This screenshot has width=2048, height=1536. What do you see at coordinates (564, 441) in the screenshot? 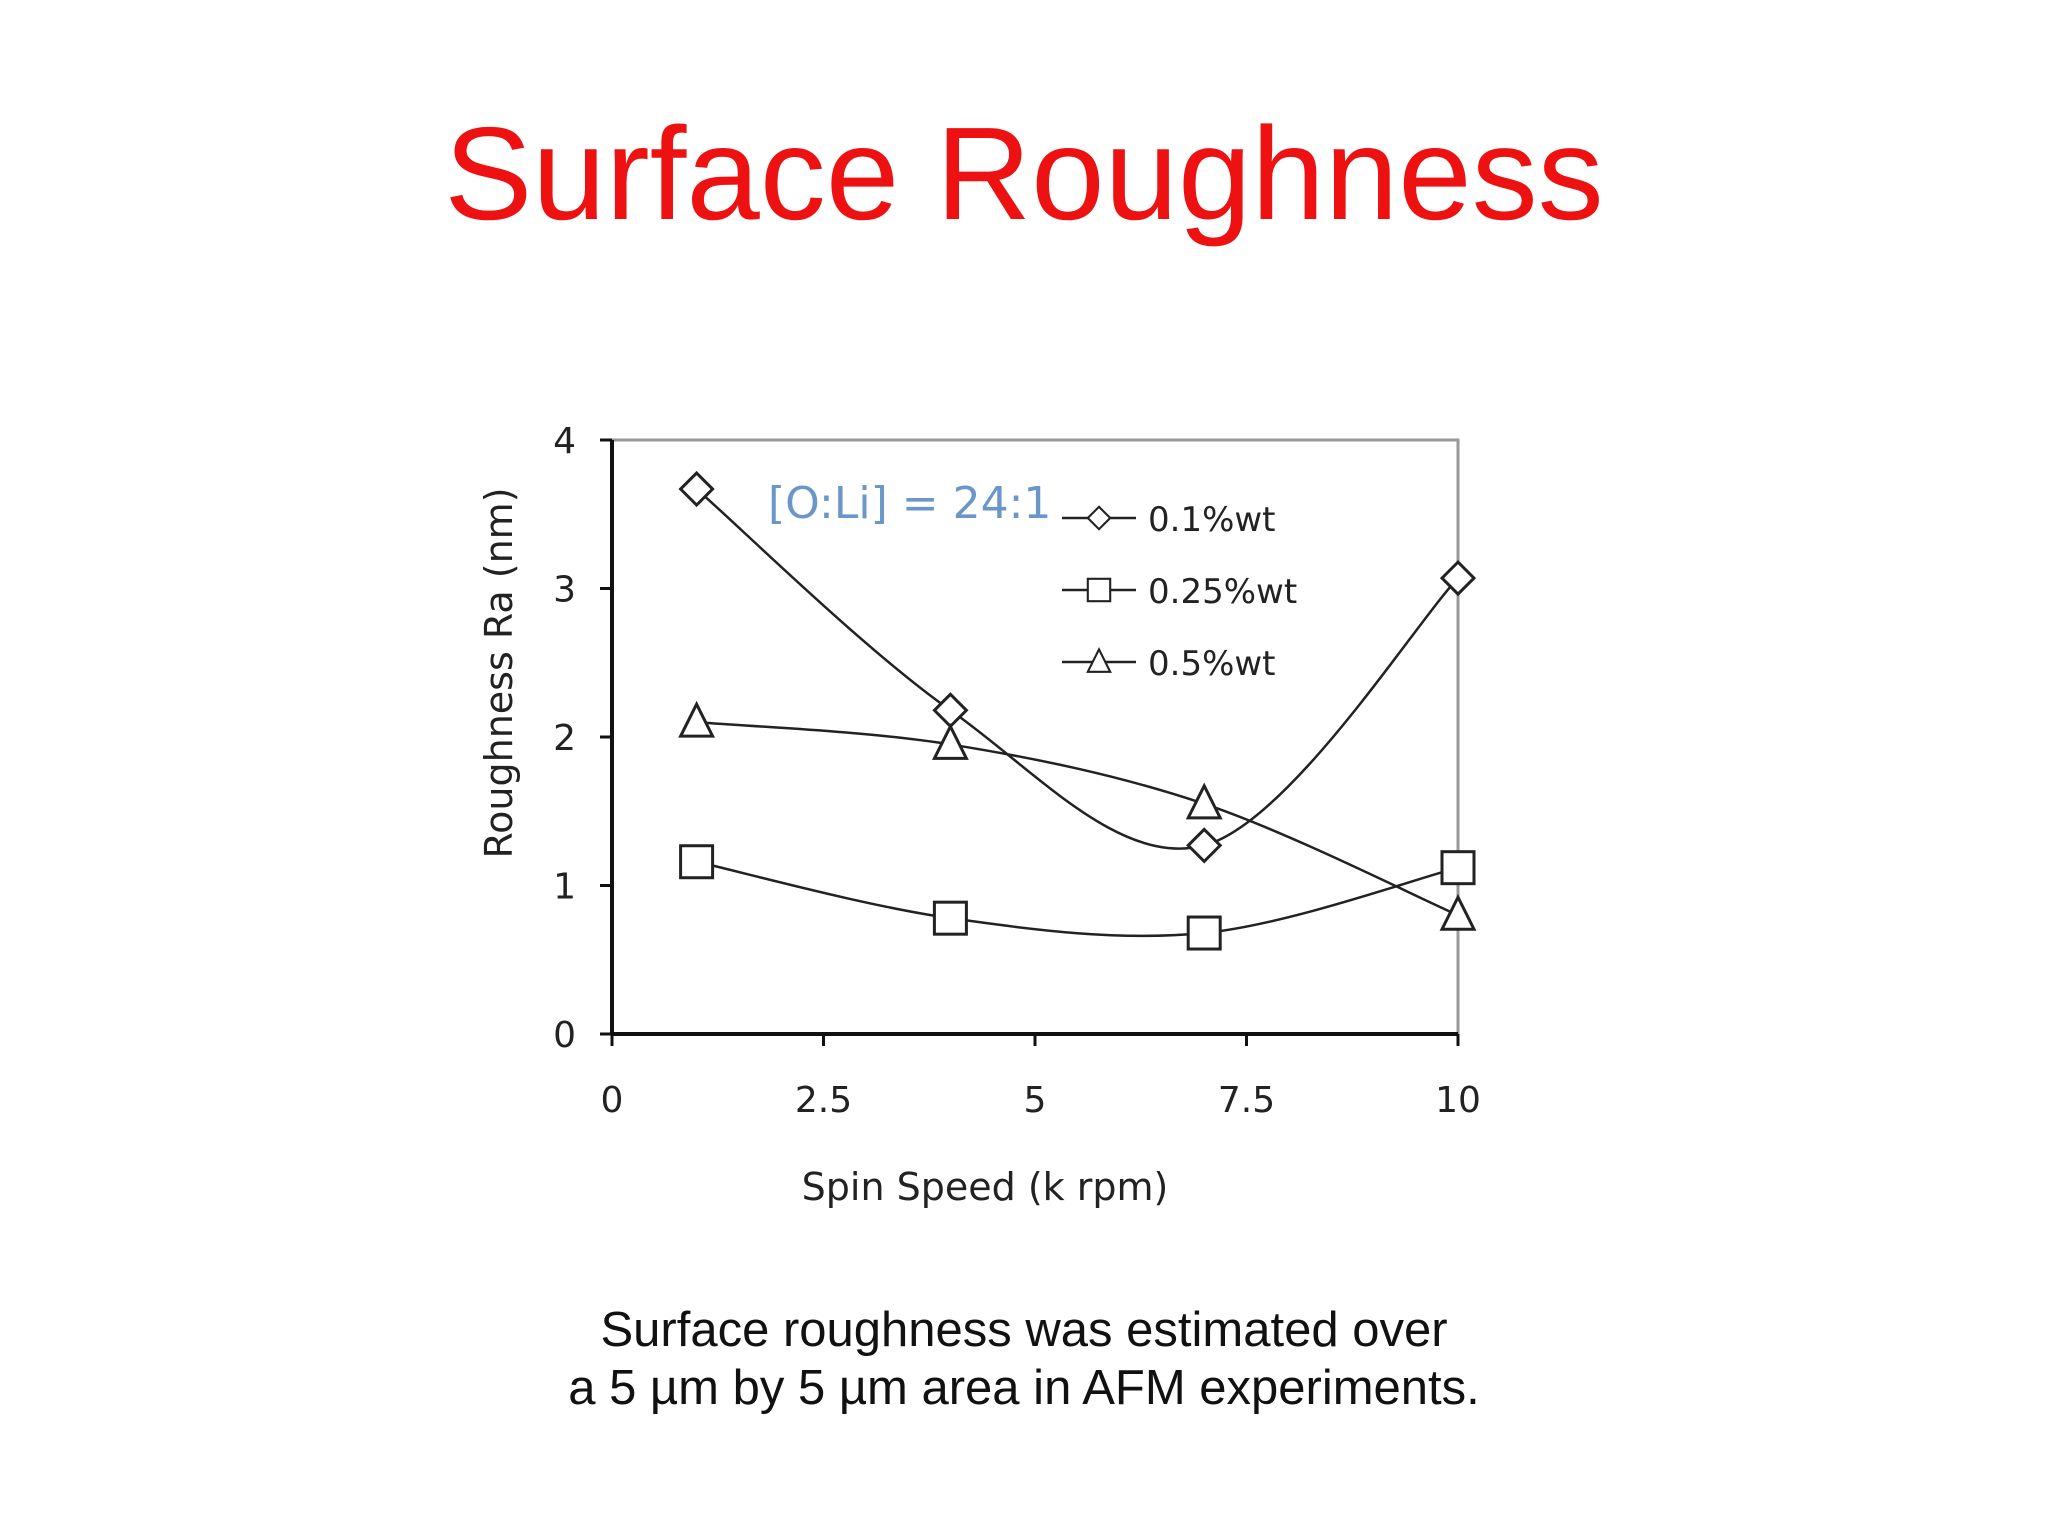
I see `y-tick-label: 4` at bounding box center [564, 441].